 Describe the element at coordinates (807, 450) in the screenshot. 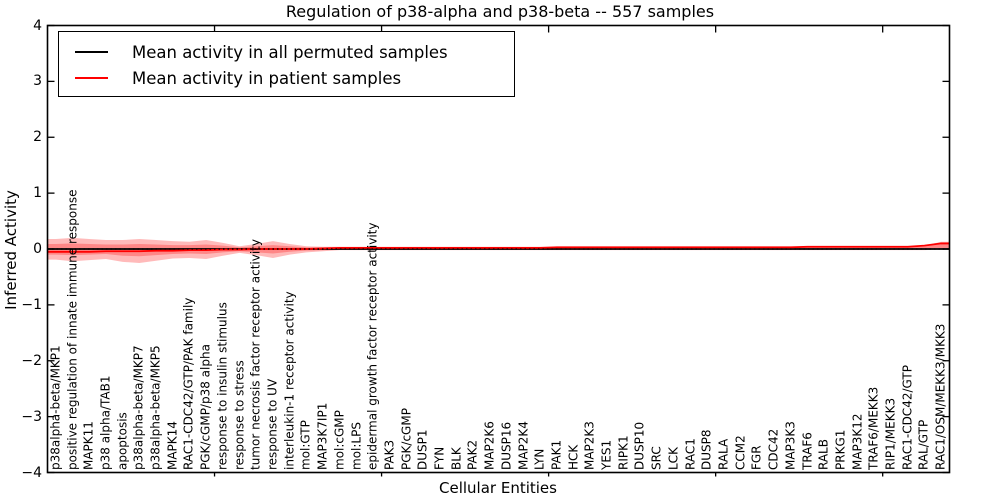

I see `x-category-label: TRAF6` at that location.